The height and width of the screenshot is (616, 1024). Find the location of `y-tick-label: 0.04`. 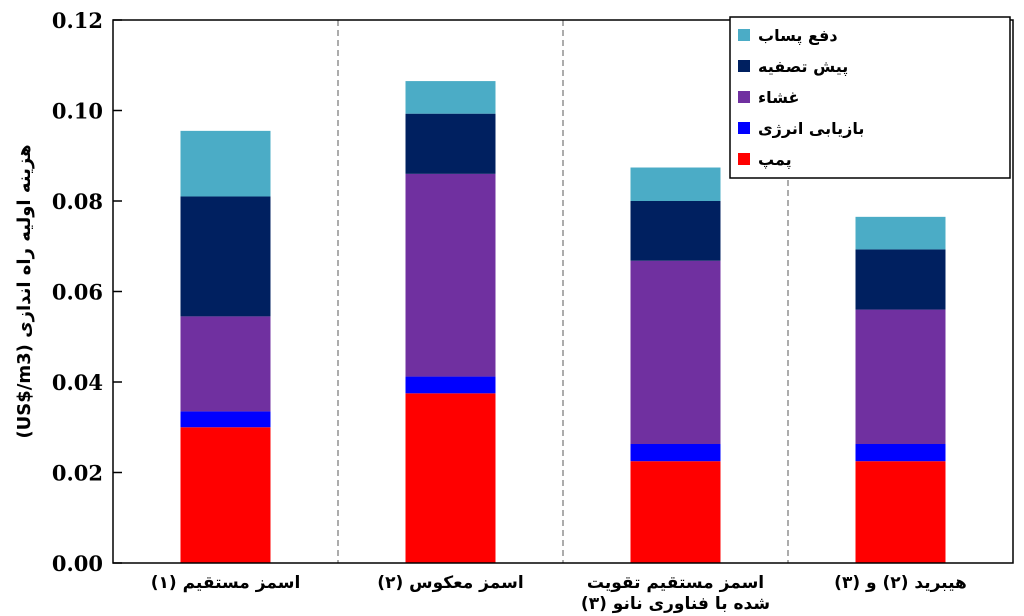

y-tick-label: 0.04 is located at coordinates (77, 382).